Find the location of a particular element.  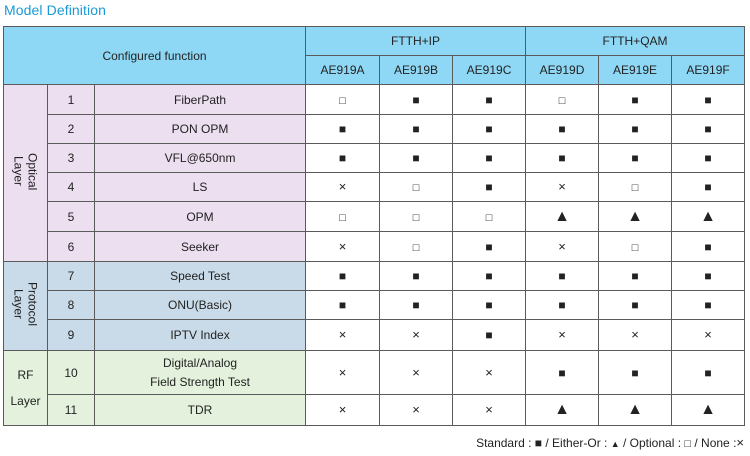

symbol-icon: □ is located at coordinates (635, 247).